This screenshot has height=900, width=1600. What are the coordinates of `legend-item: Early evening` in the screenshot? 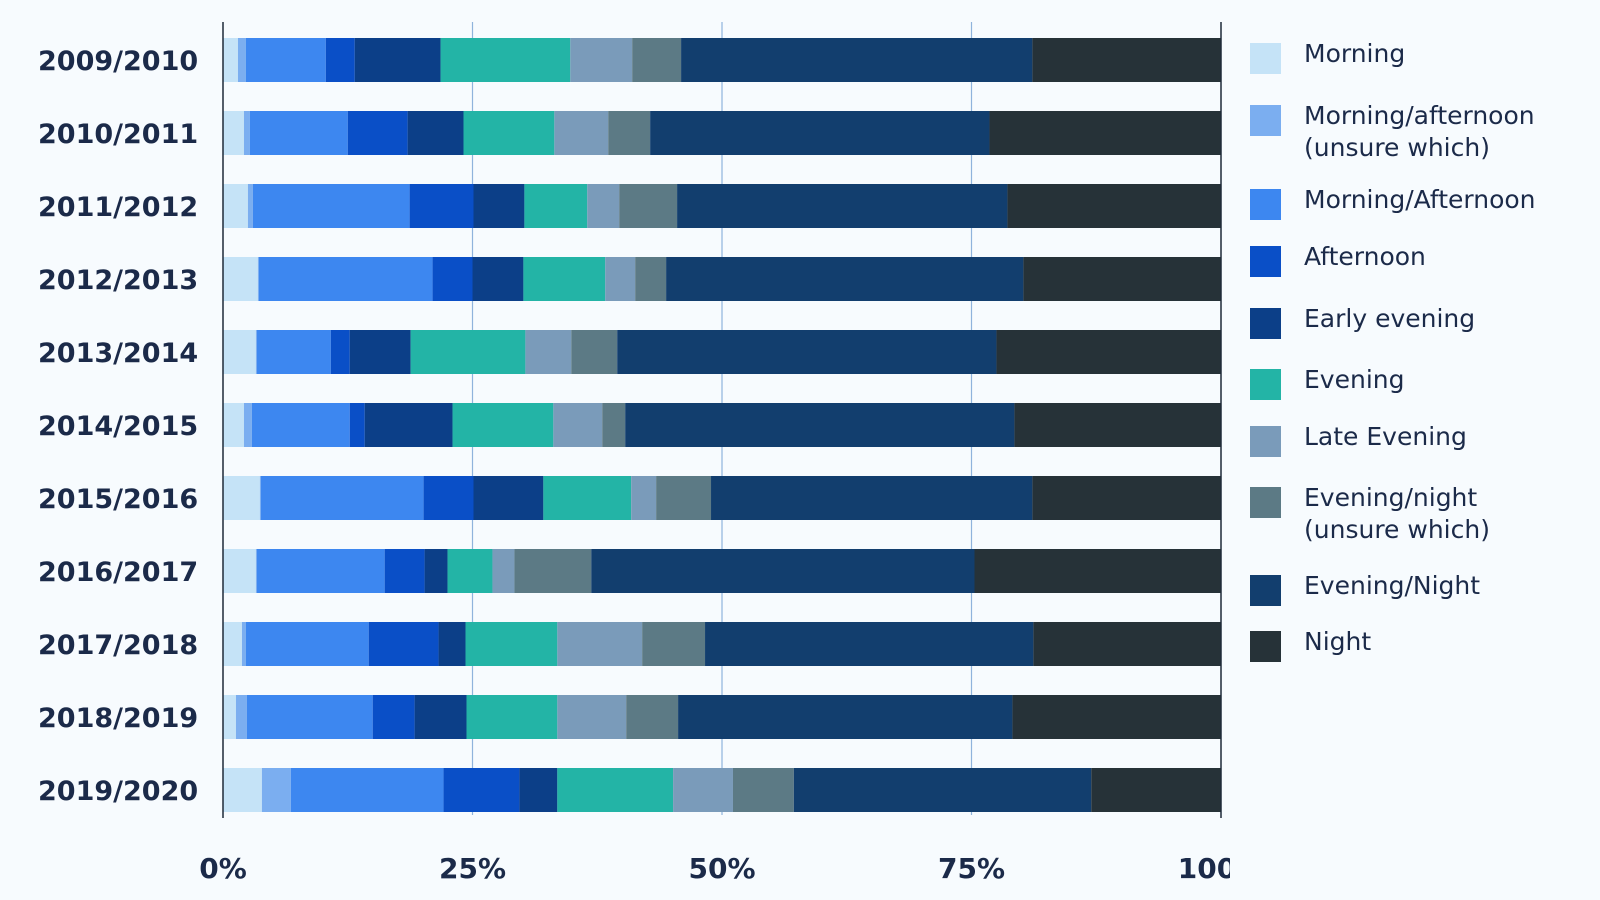 It's located at (1422, 321).